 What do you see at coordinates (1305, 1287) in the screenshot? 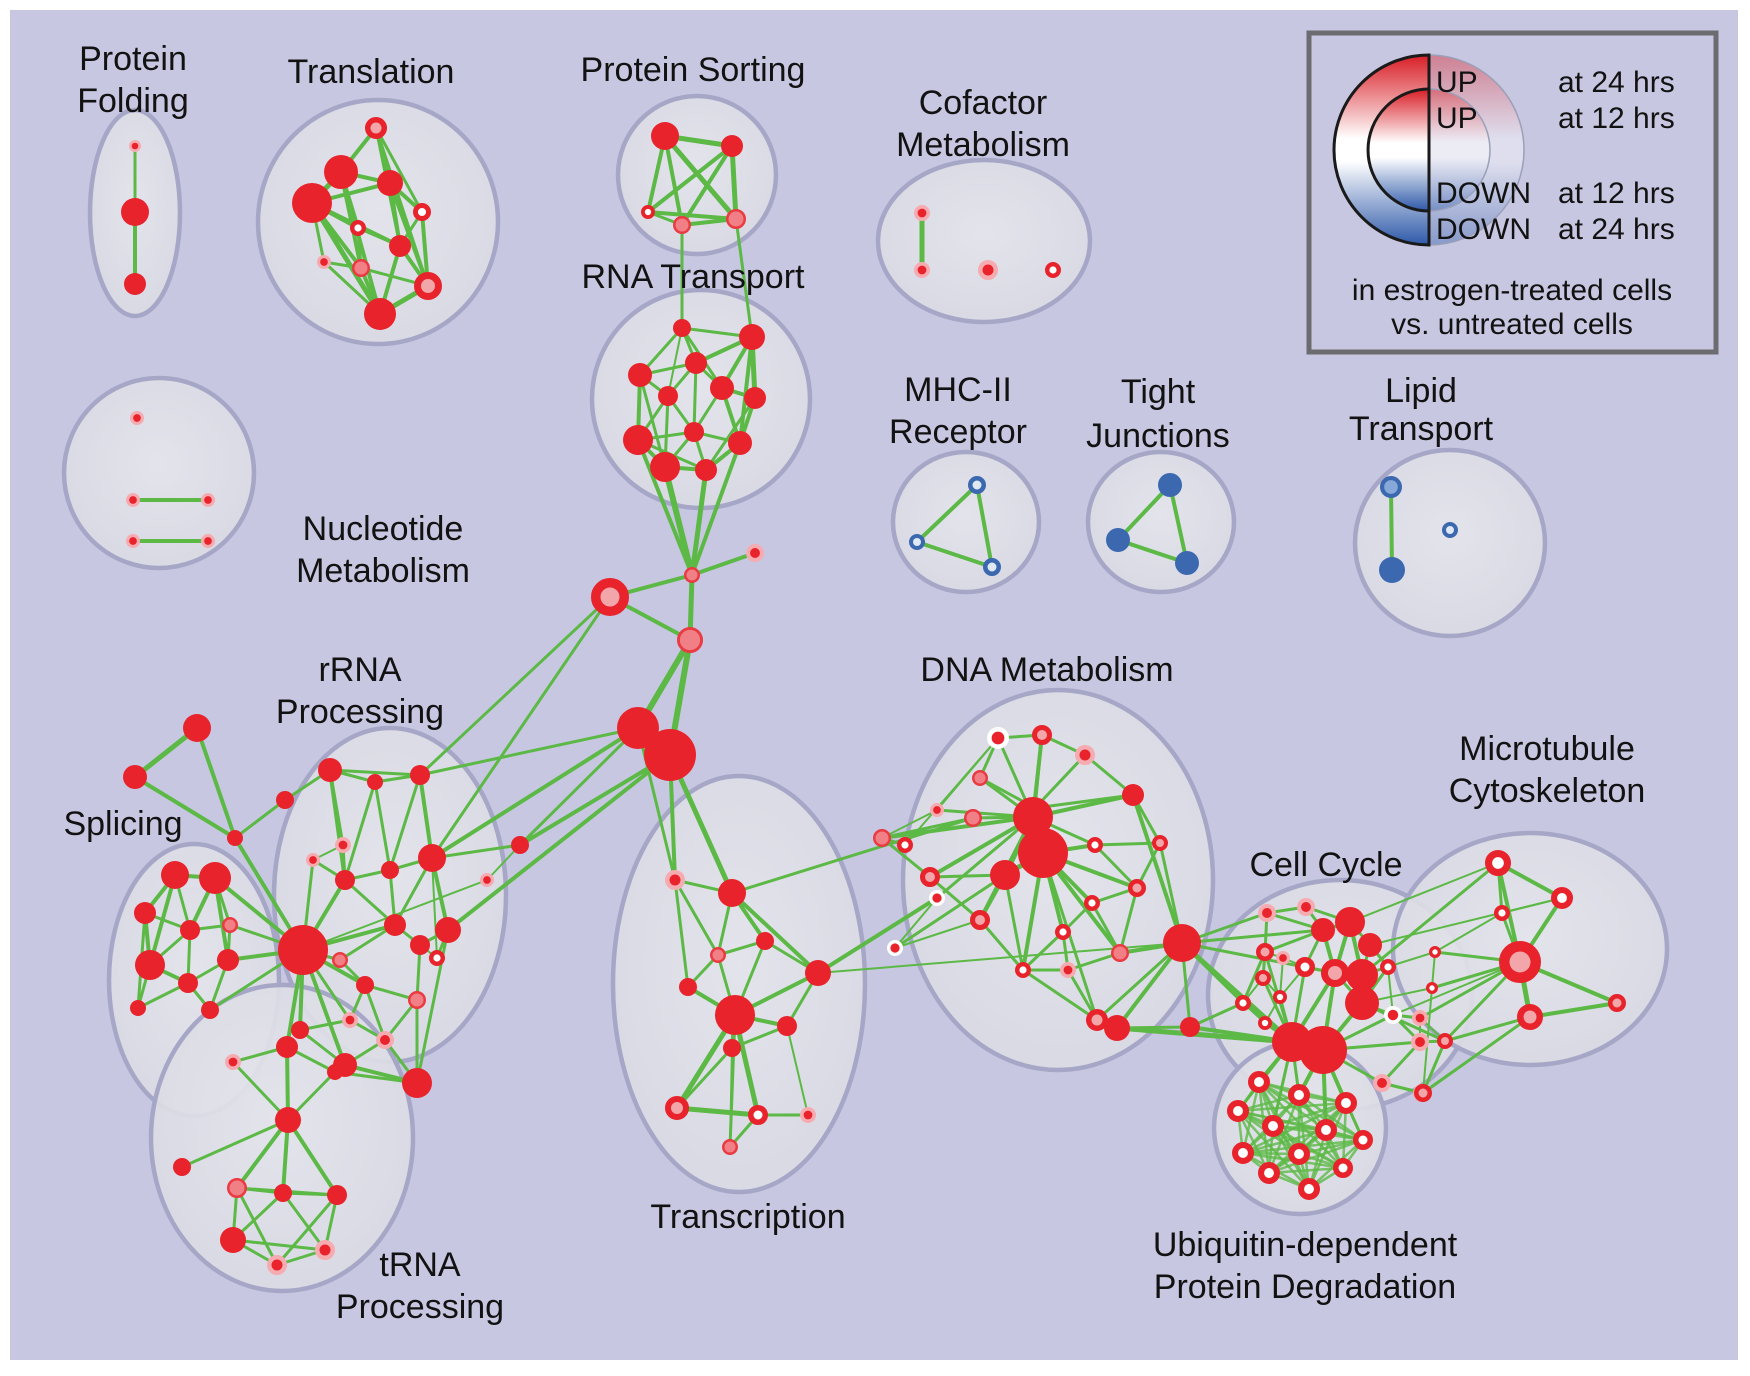
I see `cluster-label-ubiquitin-degradation: Protein Degradation` at bounding box center [1305, 1287].